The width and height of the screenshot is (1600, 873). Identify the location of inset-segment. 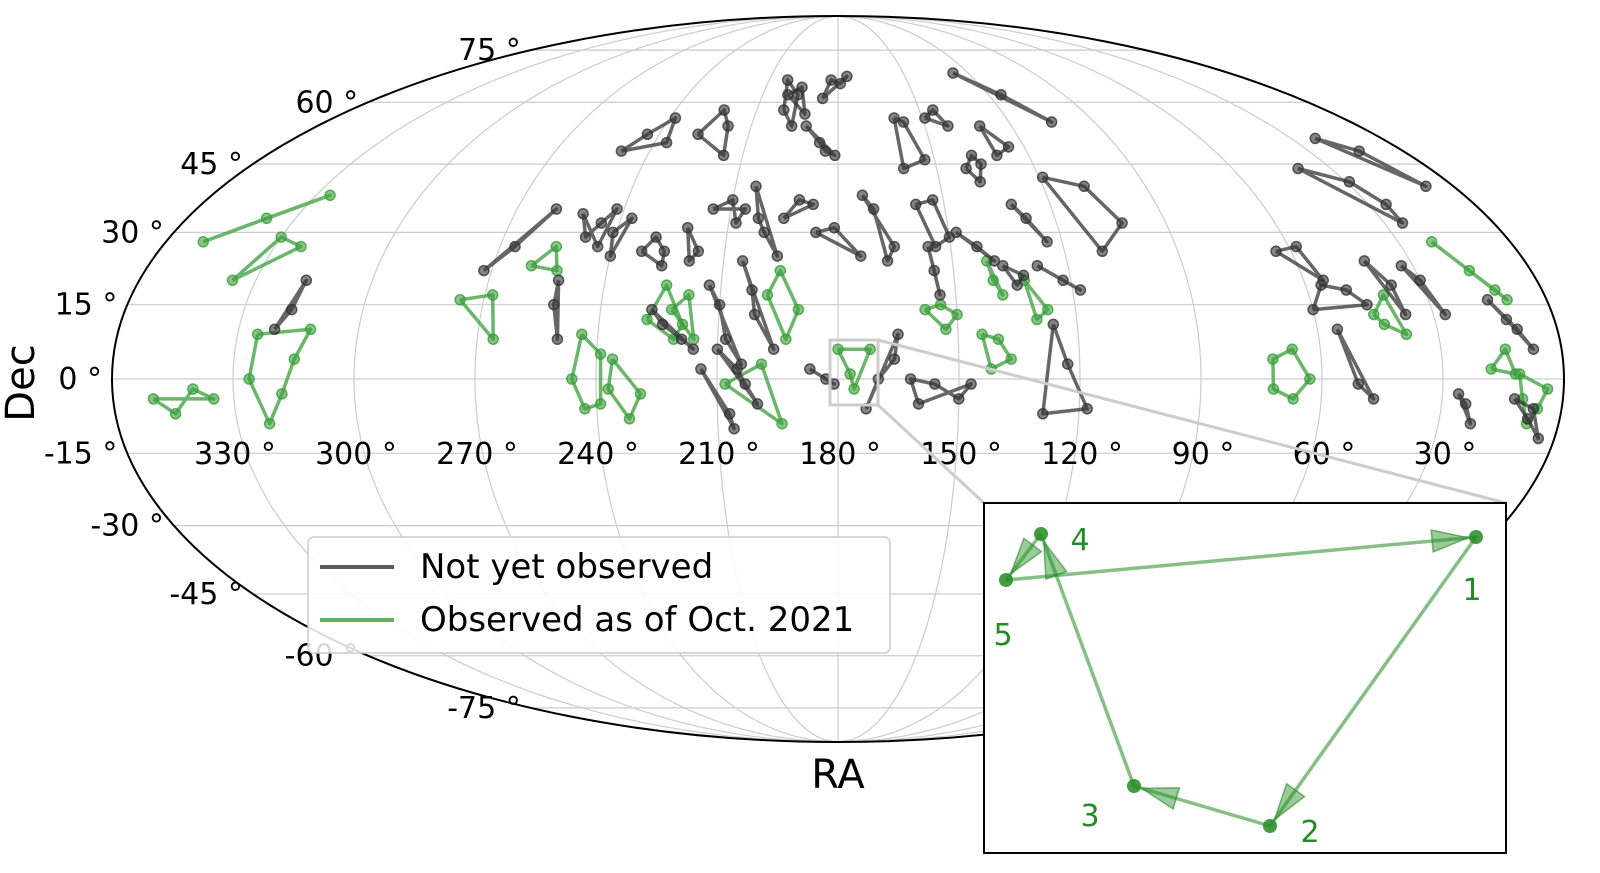
(1373, 681).